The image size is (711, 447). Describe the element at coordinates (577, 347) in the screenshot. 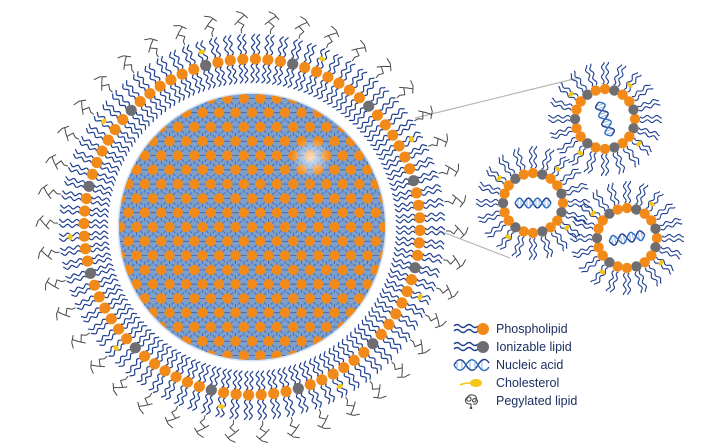

I see `legend-item-ionizable-lipid: Ionizable lipid` at that location.